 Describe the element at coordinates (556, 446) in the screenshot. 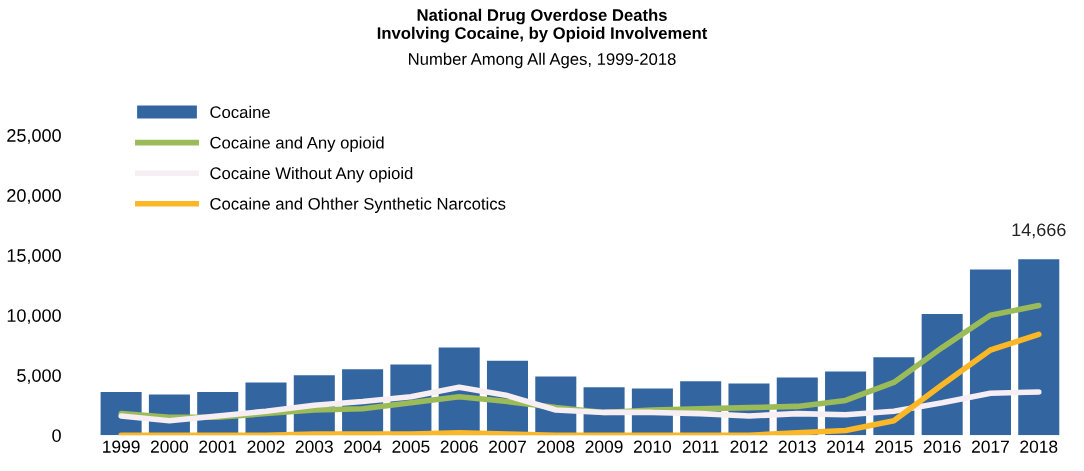

I see `x-tick-label: 2008` at that location.